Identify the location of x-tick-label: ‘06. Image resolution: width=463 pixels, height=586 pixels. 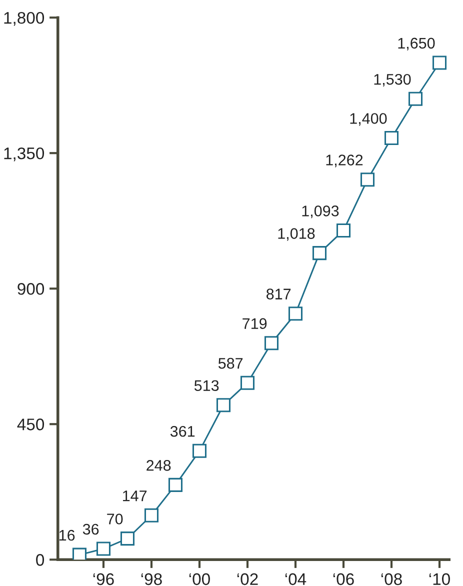
(343, 579).